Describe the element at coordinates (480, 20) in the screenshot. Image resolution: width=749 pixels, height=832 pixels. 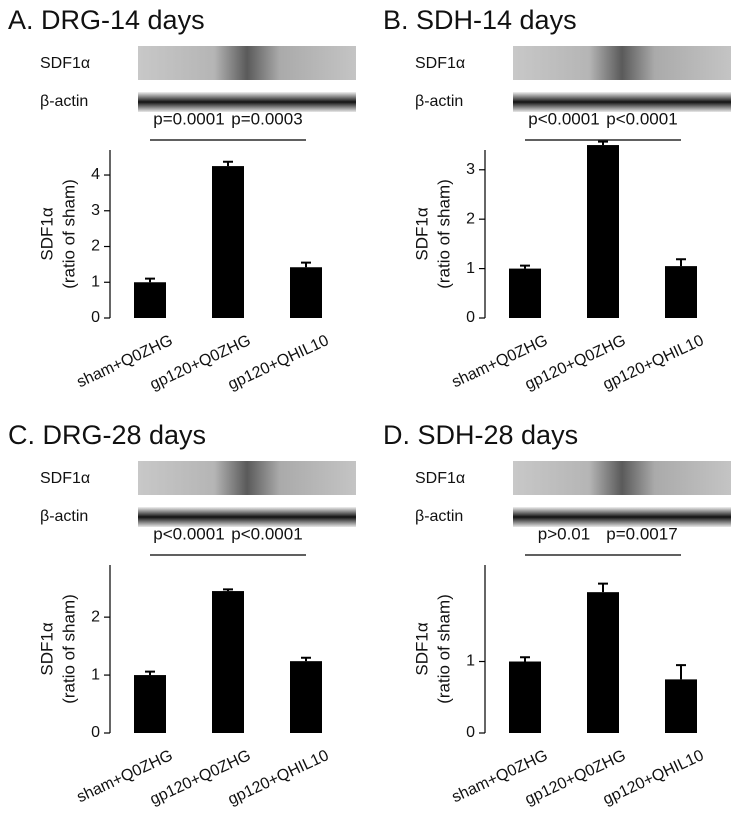
I see `panel-title: B. SDH-14 days` at that location.